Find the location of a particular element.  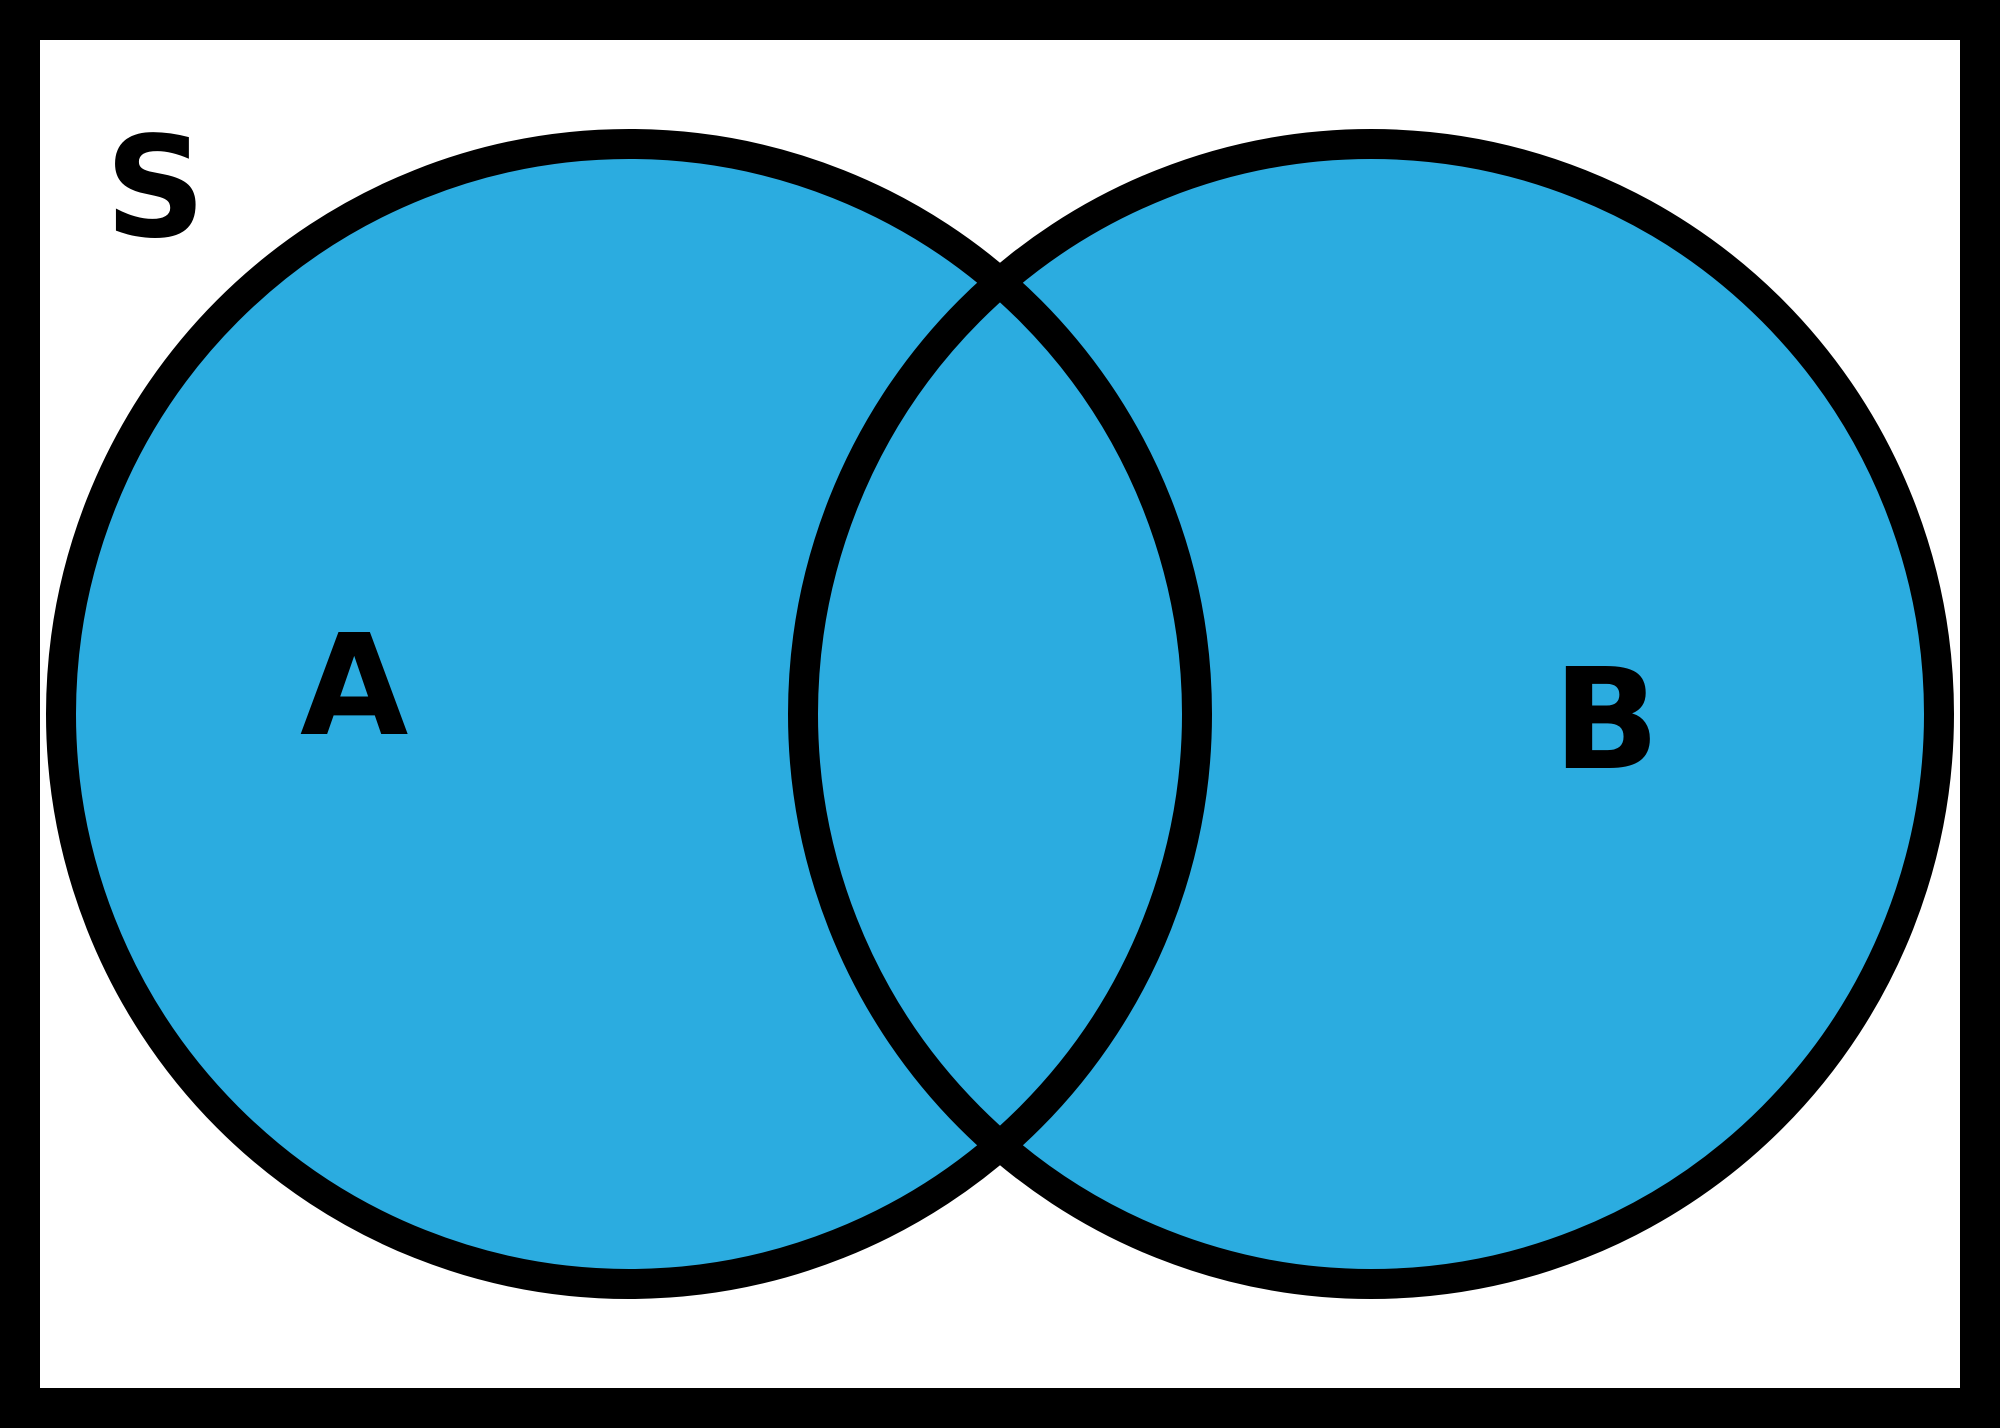

universe-label: S is located at coordinates (155, 188).